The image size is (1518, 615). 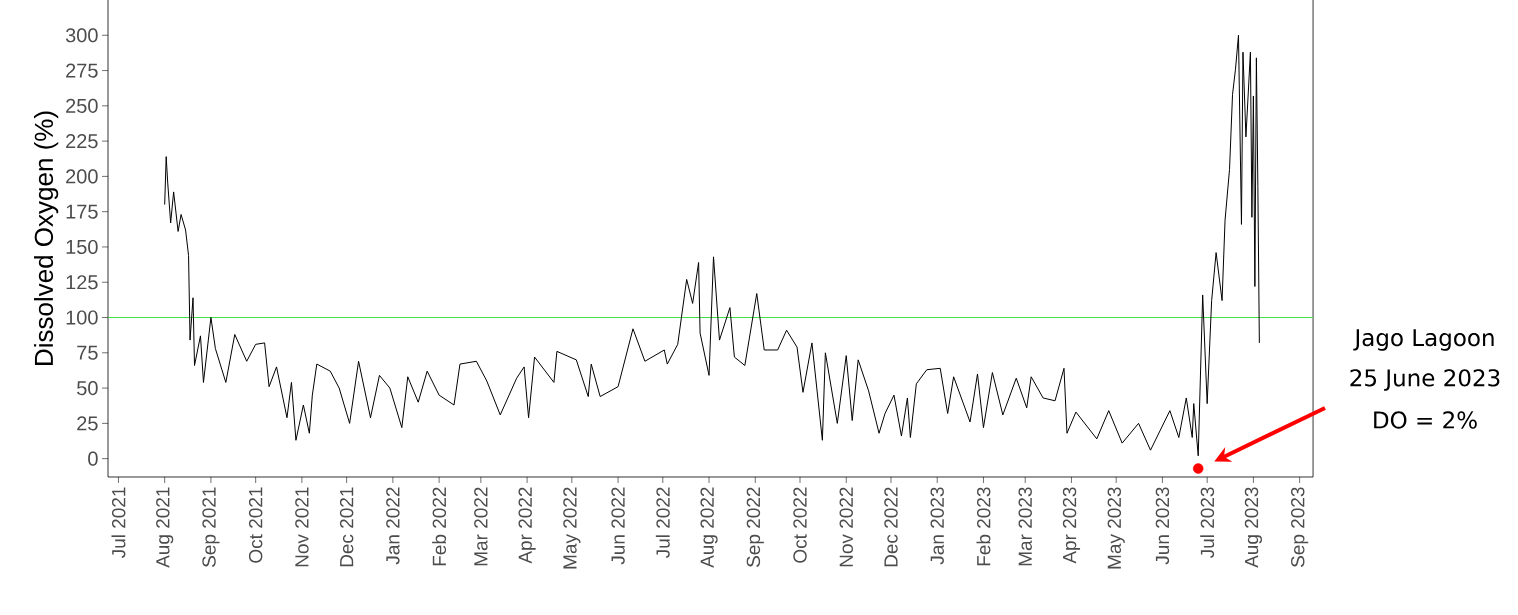 What do you see at coordinates (1423, 340) in the screenshot?
I see `text: Jago Lagoon` at bounding box center [1423, 340].